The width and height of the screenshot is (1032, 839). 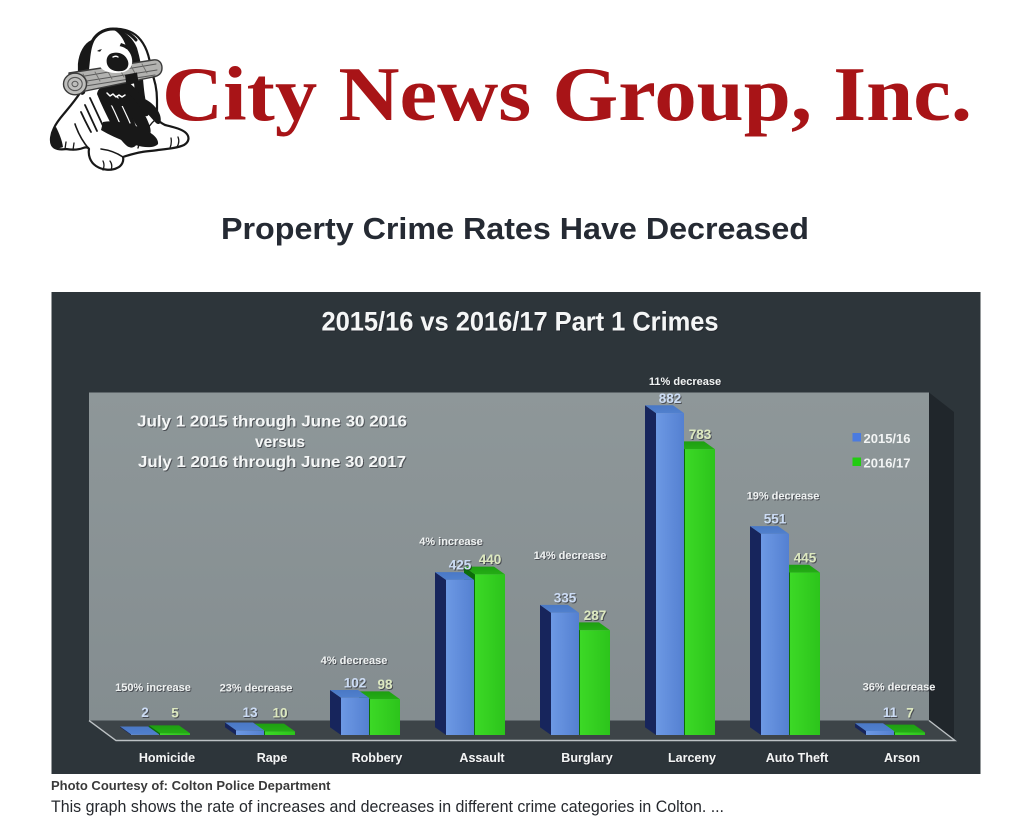 What do you see at coordinates (515, 228) in the screenshot?
I see `svg-text:Property Crime Rates Have Decr: Property Crime Rates Have Decreased` at bounding box center [515, 228].